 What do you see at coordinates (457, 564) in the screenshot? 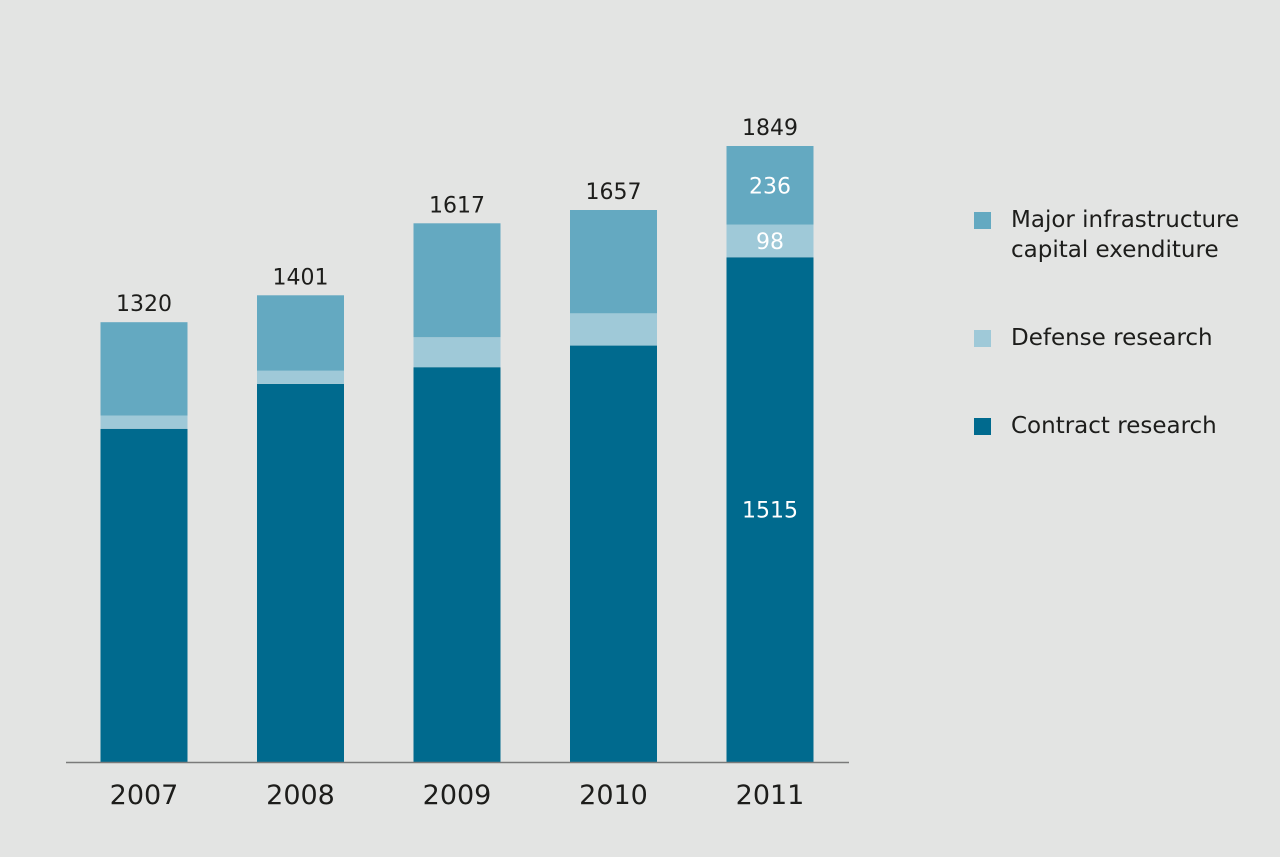
I see `bar-segment-contract-2009` at bounding box center [457, 564].